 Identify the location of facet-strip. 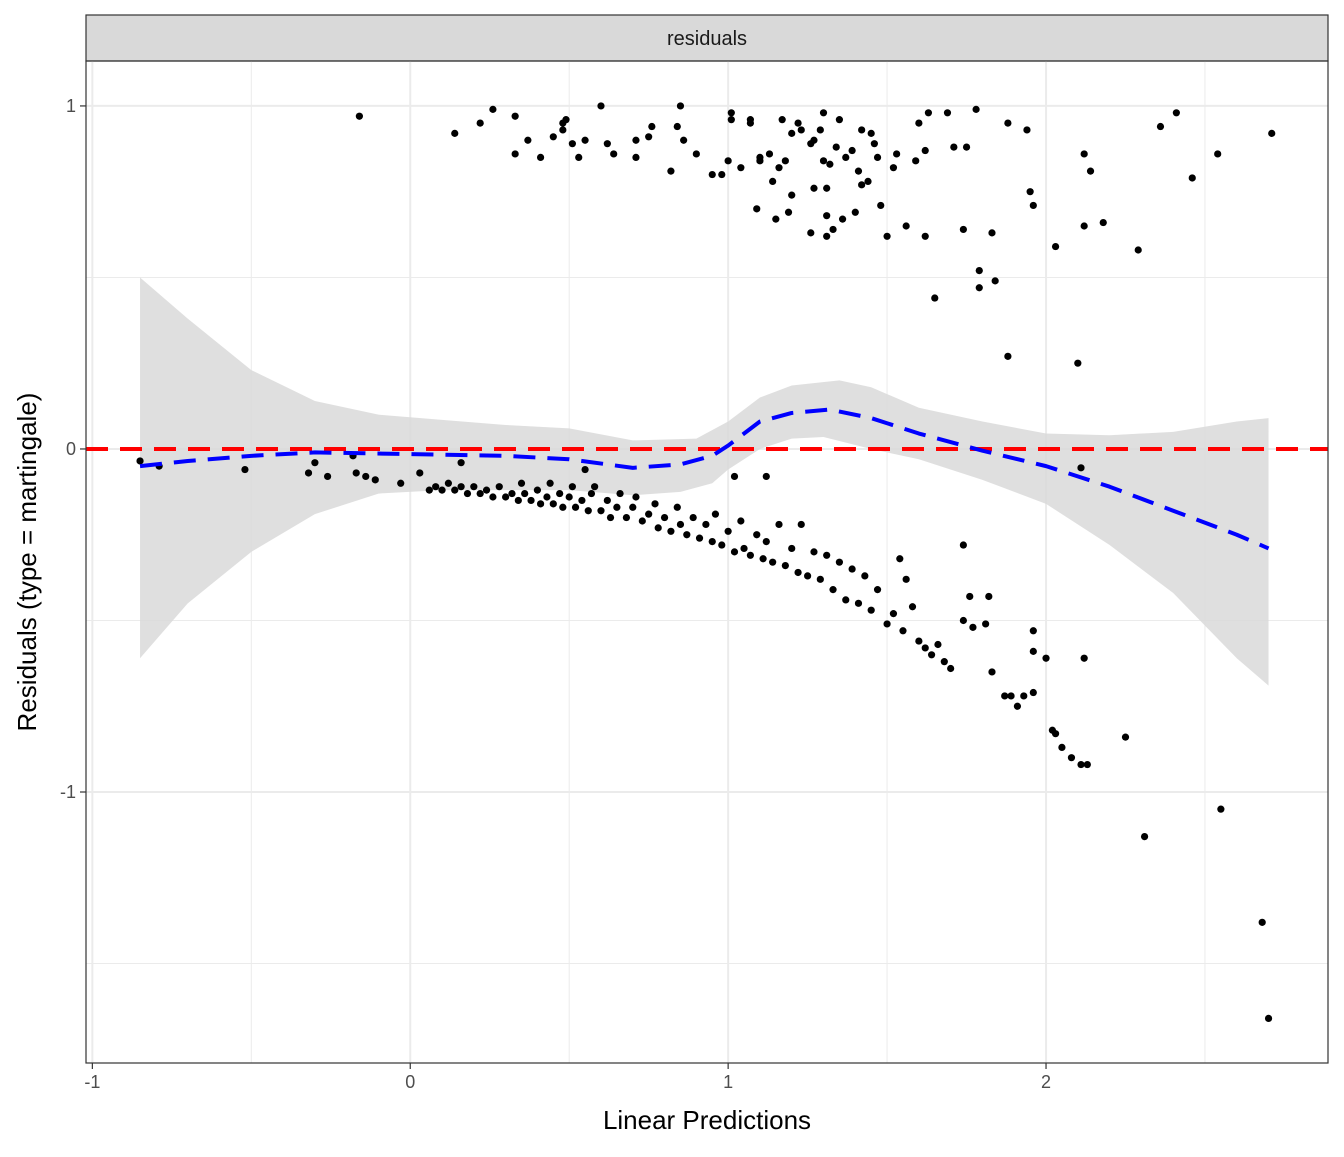
(707, 38).